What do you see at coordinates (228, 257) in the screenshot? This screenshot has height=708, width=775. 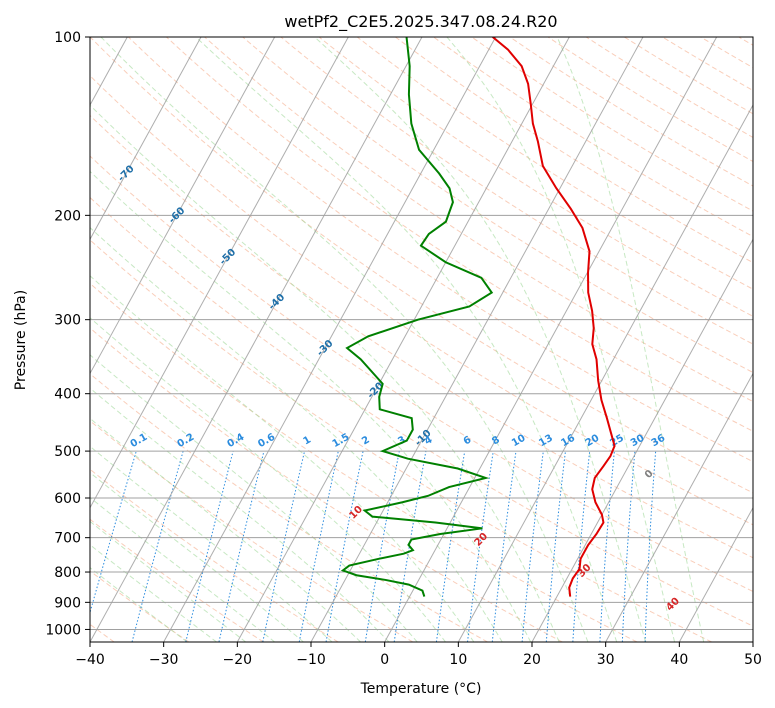 I see `isotherm-label: -50` at bounding box center [228, 257].